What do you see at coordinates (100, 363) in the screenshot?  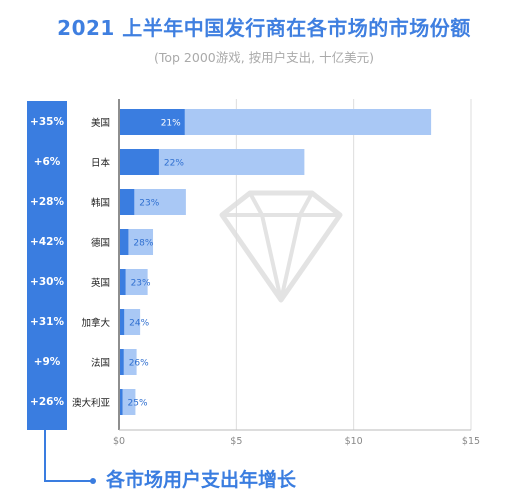 I see `country-label: 法国` at bounding box center [100, 363].